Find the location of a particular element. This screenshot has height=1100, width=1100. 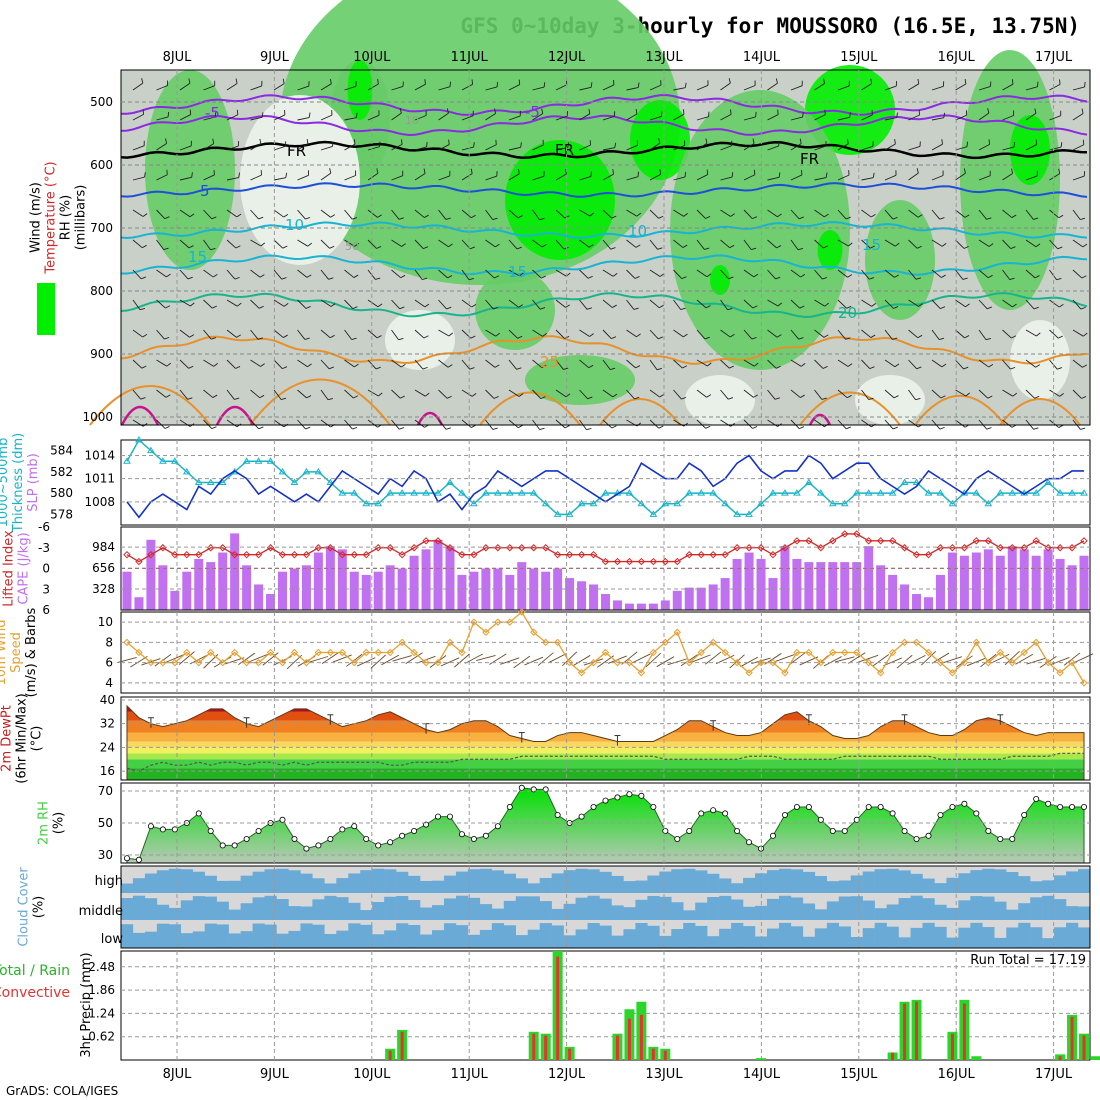

temp-color-band is located at coordinates (605, 764).